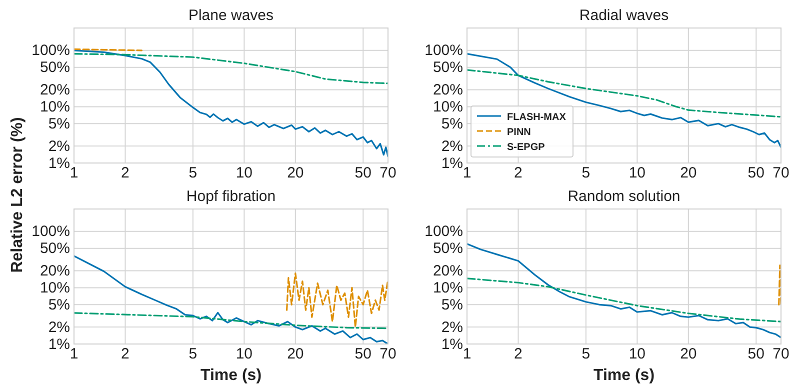 The height and width of the screenshot is (389, 797). I want to click on legend-label: PINN, so click(519, 132).